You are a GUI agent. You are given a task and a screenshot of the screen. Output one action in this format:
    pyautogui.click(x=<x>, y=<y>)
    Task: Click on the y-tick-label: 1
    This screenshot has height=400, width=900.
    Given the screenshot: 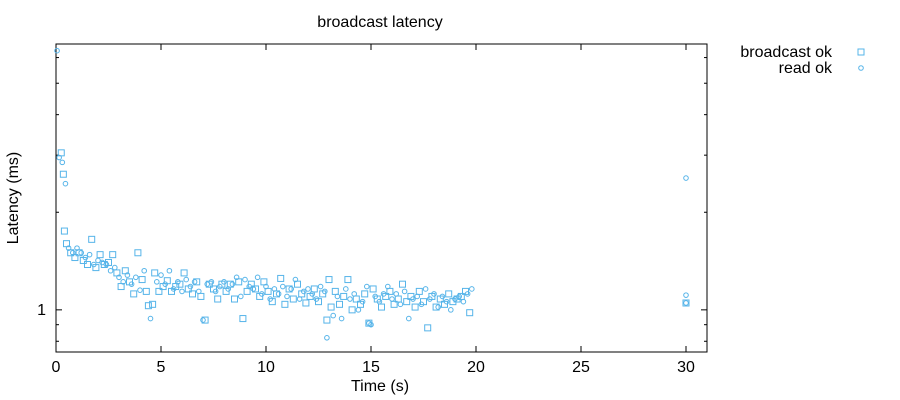 What is the action you would take?
    pyautogui.click(x=41, y=310)
    